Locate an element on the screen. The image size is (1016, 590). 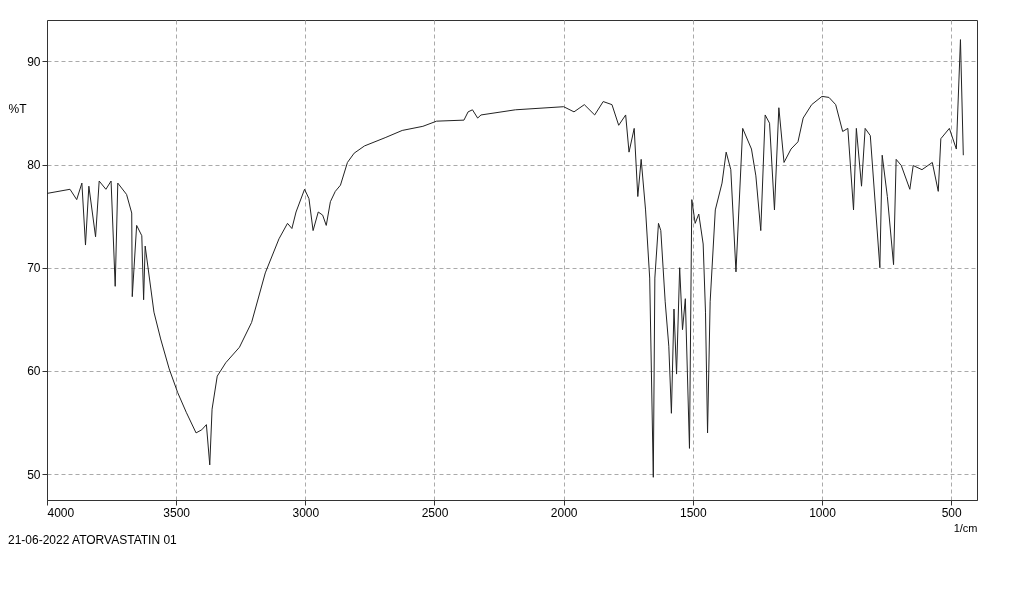
x-tick-label: 2500 is located at coordinates (435, 512).